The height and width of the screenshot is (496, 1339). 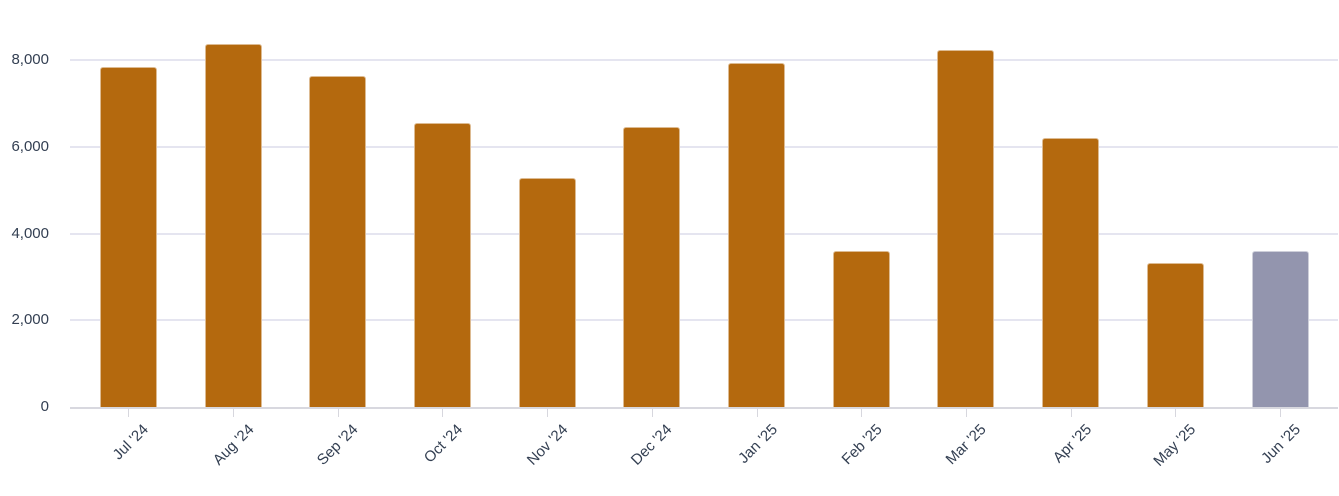 I want to click on x-axis-tick-label: Sep '24, so click(x=338, y=445).